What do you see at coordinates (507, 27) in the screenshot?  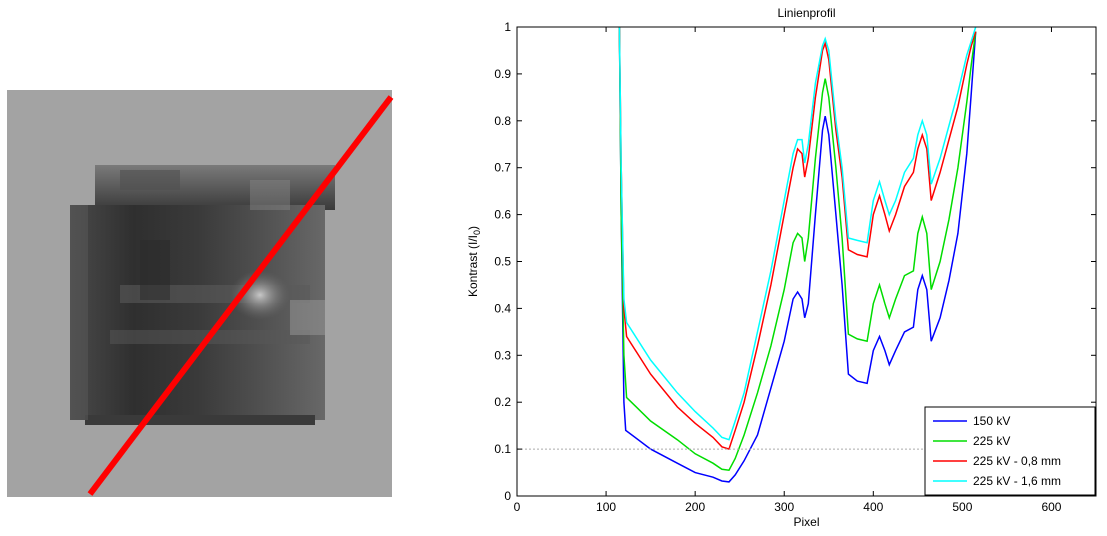 I see `y-tick-label: 1` at bounding box center [507, 27].